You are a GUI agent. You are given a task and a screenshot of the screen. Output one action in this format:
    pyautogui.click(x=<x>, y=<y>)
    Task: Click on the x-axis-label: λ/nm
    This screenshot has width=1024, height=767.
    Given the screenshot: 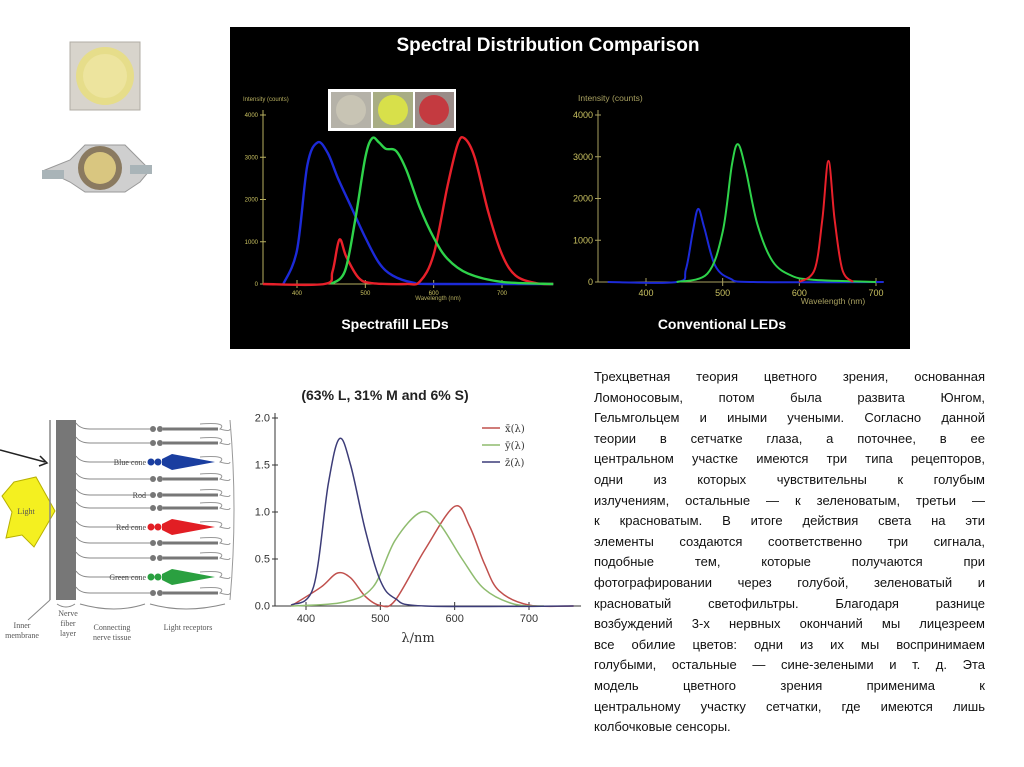 What is the action you would take?
    pyautogui.click(x=417, y=638)
    